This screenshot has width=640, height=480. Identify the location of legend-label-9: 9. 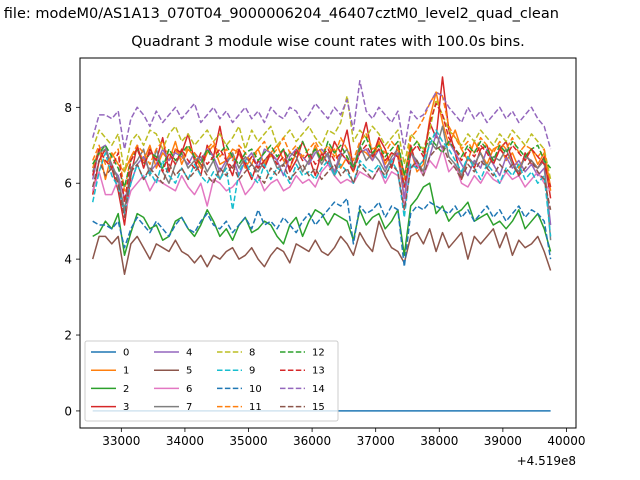
(252, 371).